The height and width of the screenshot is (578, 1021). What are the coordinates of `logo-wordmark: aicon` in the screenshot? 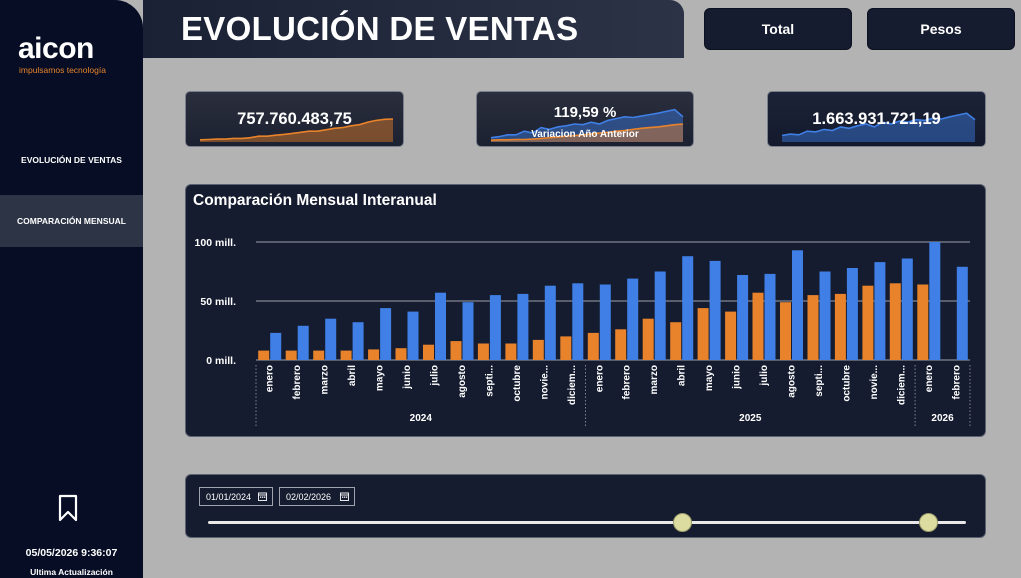 It's located at (56, 48).